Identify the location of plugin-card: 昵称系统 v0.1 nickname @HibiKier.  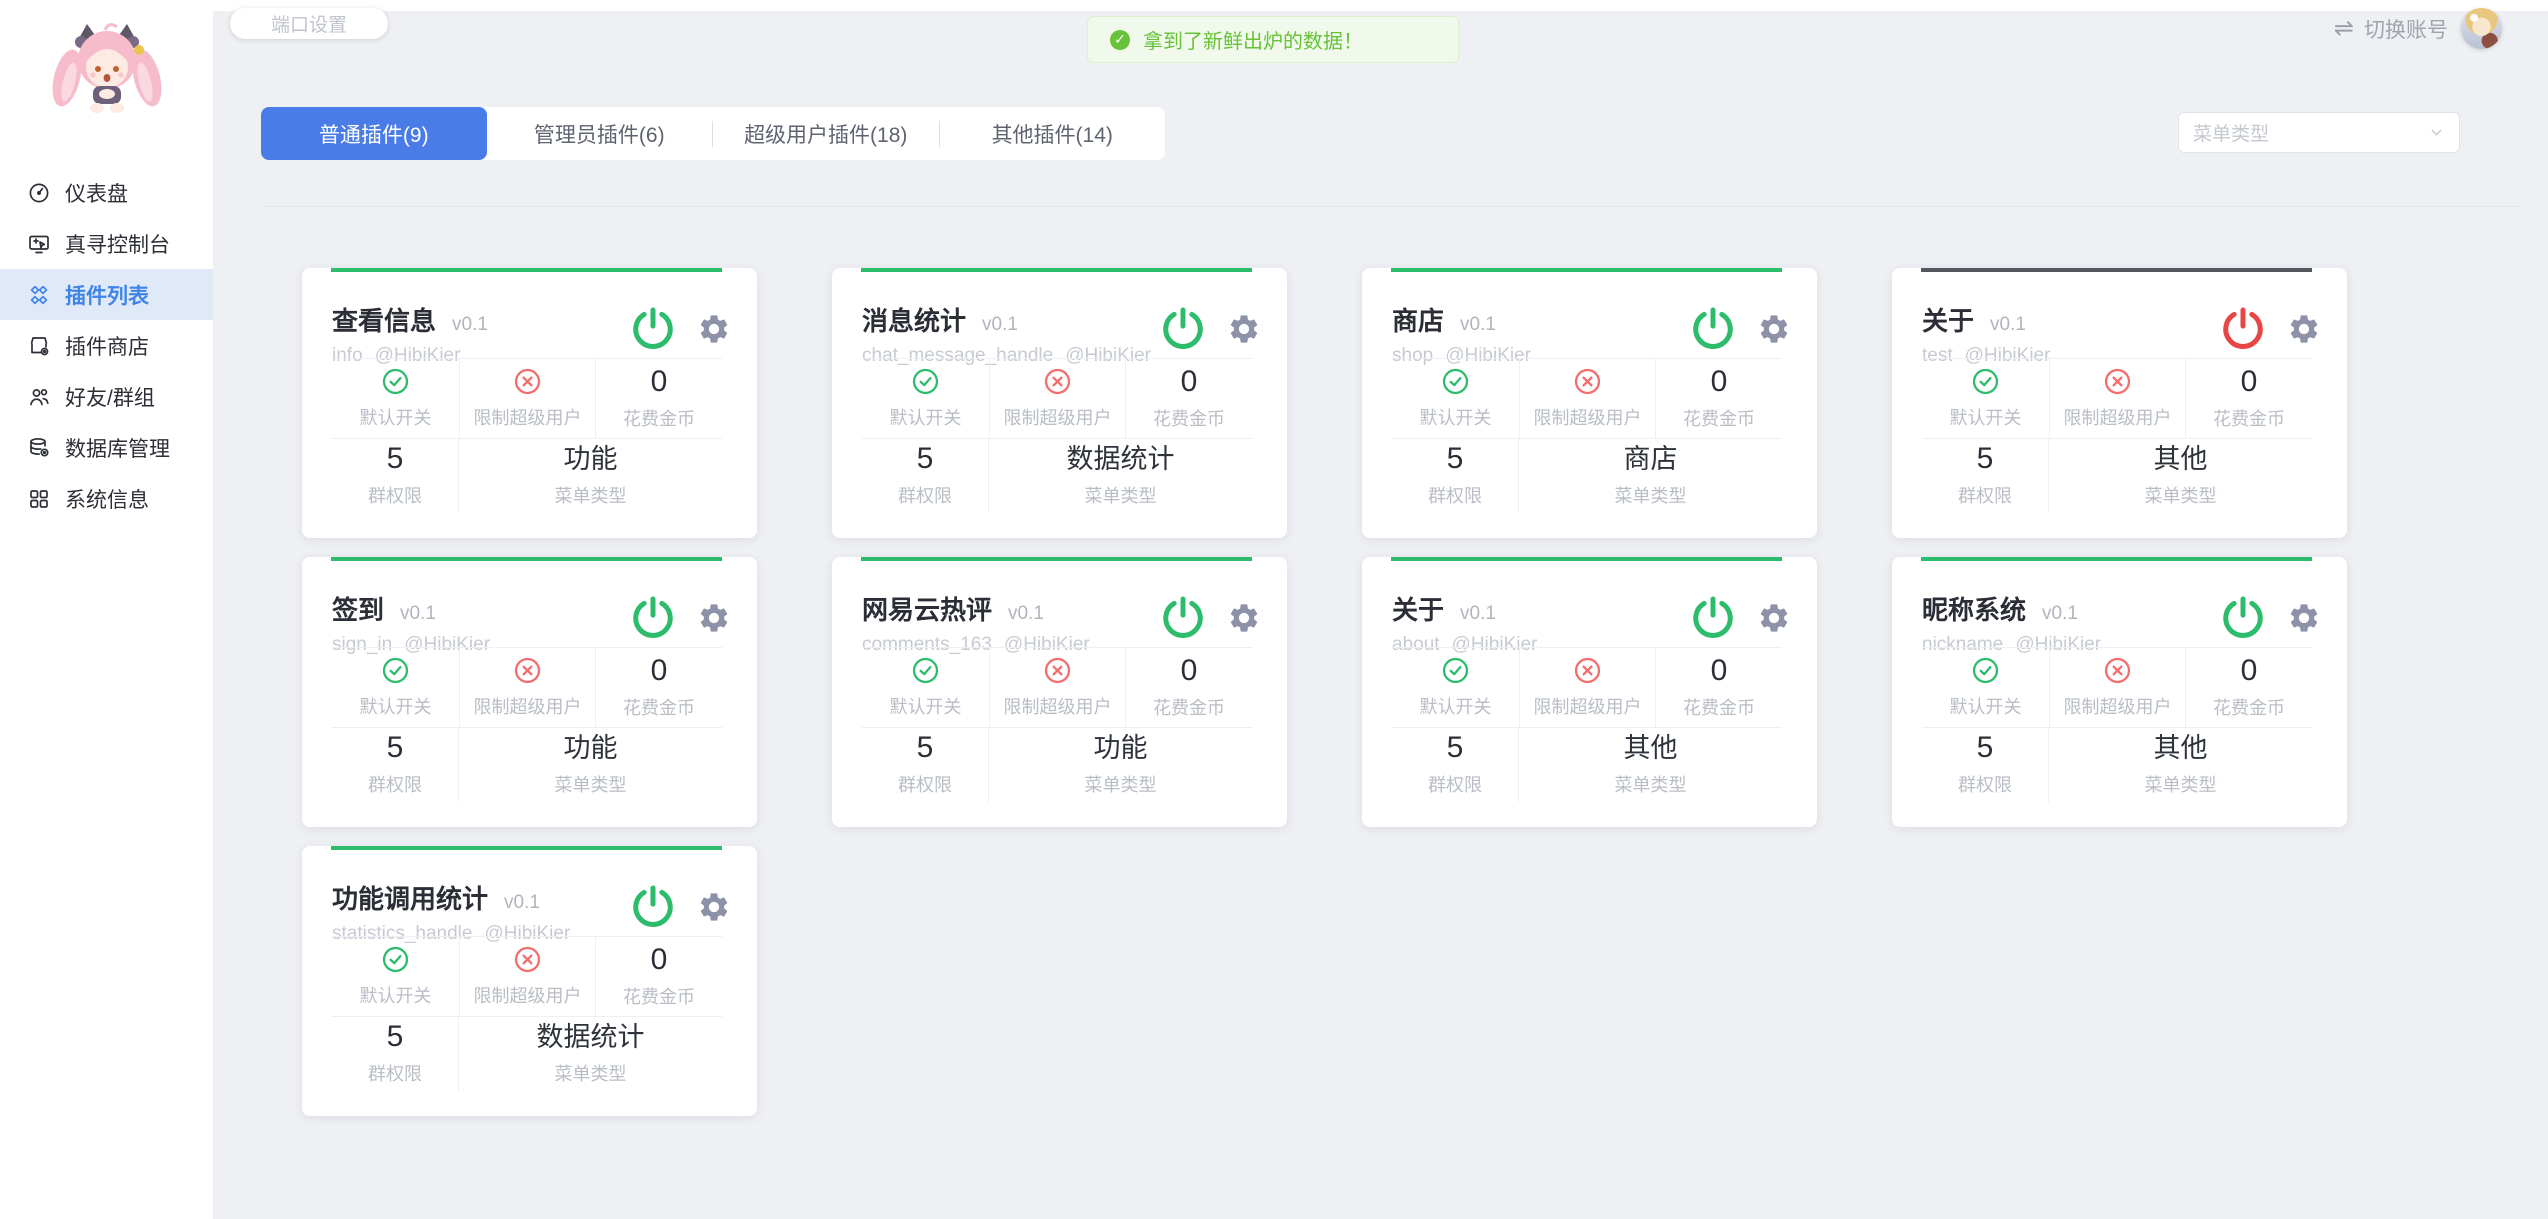
(2119, 692).